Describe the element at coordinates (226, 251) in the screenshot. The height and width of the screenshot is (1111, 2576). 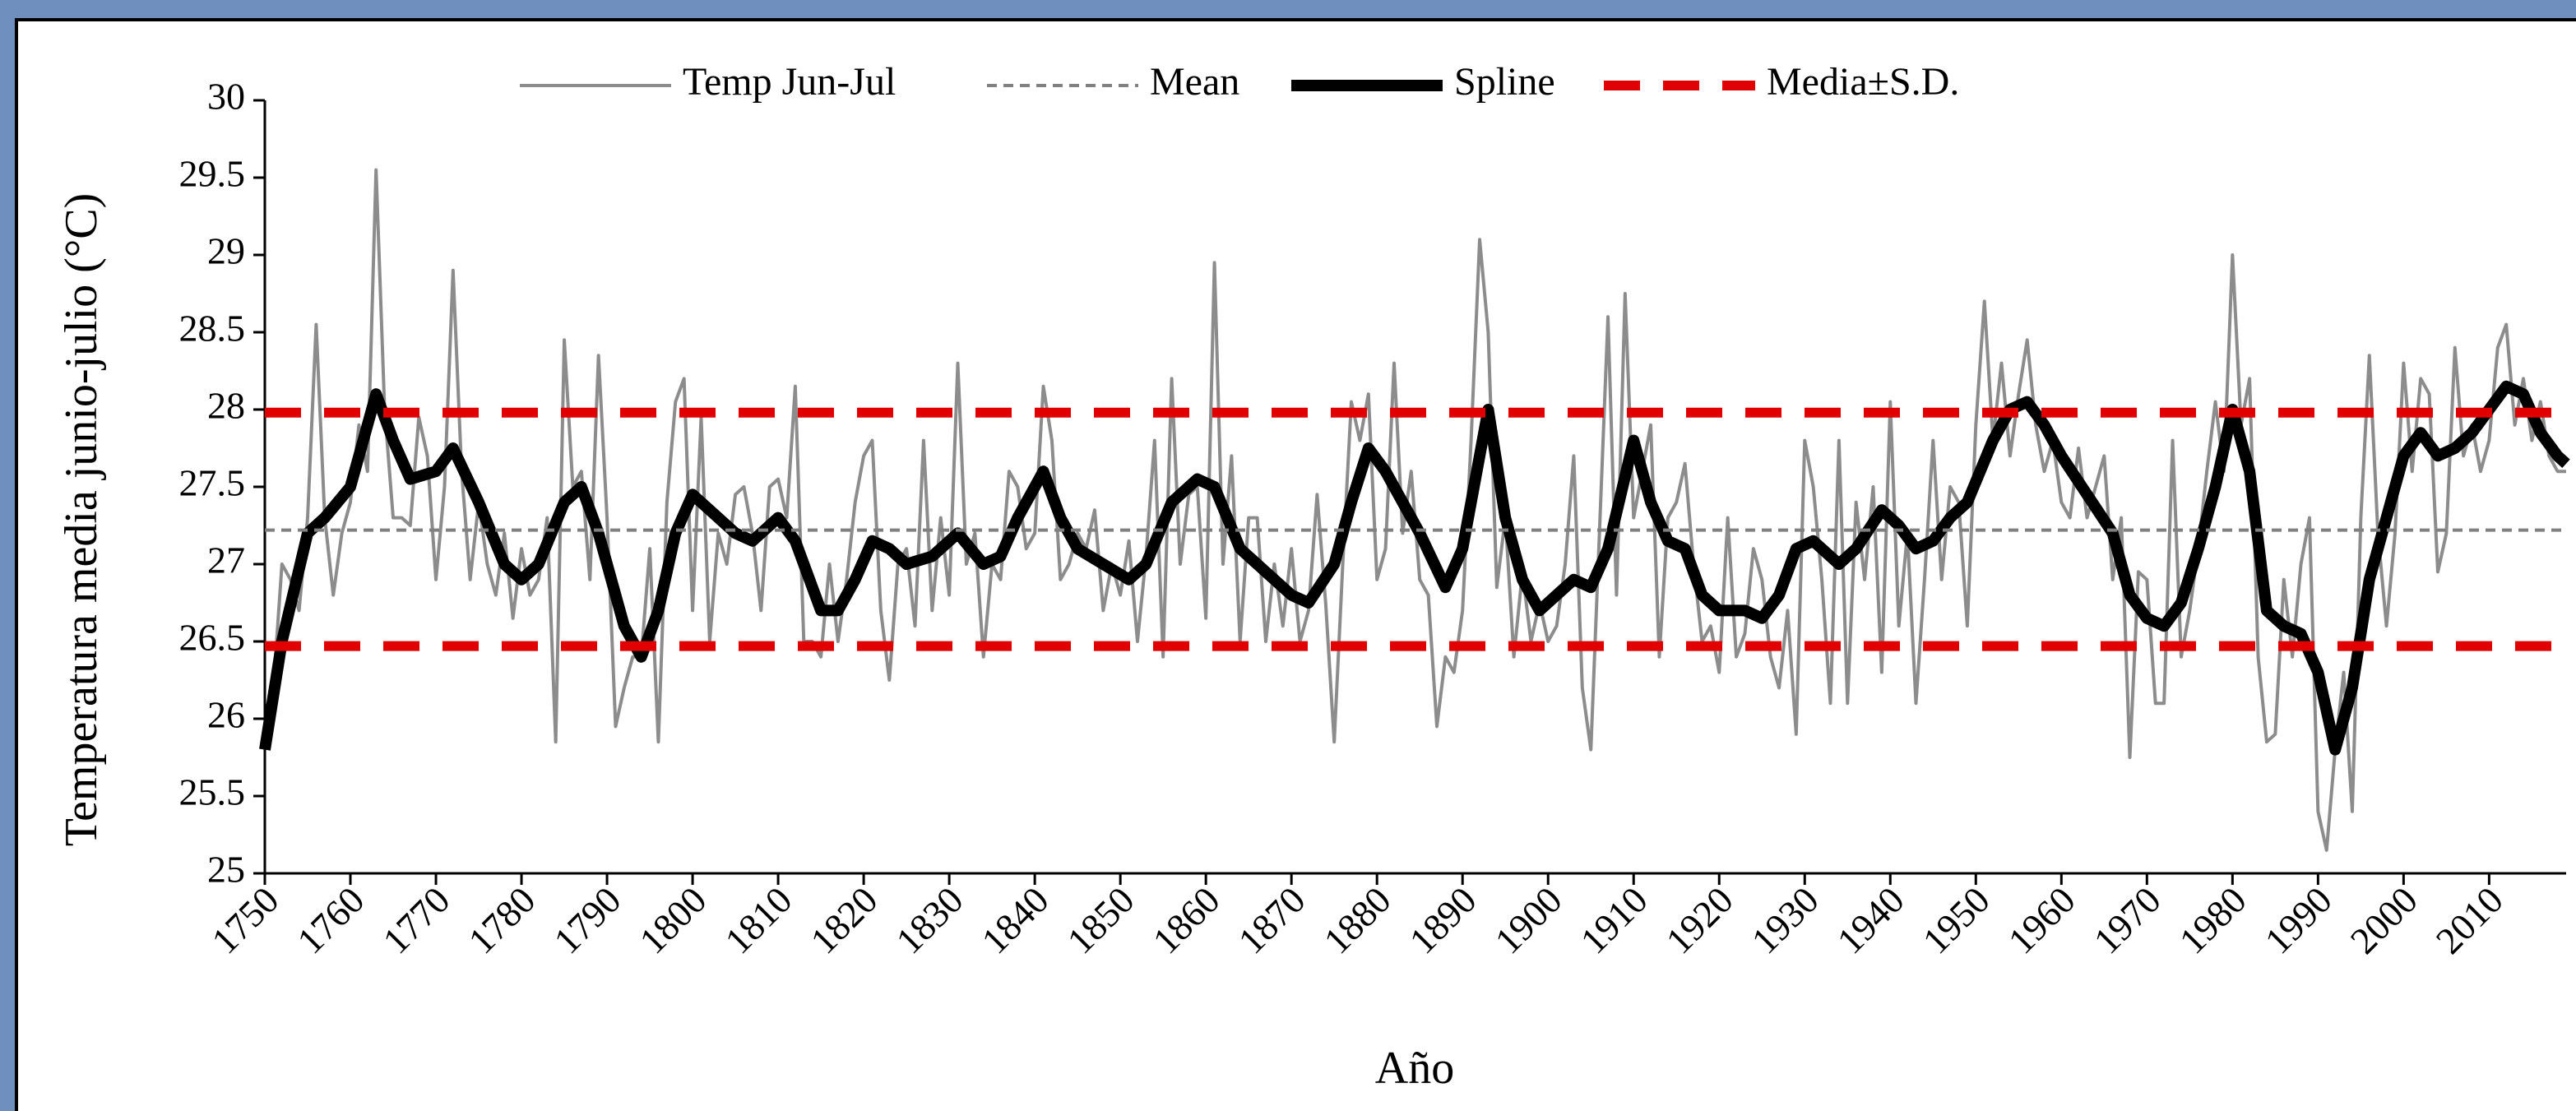
I see `y-tick-label: 29` at that location.